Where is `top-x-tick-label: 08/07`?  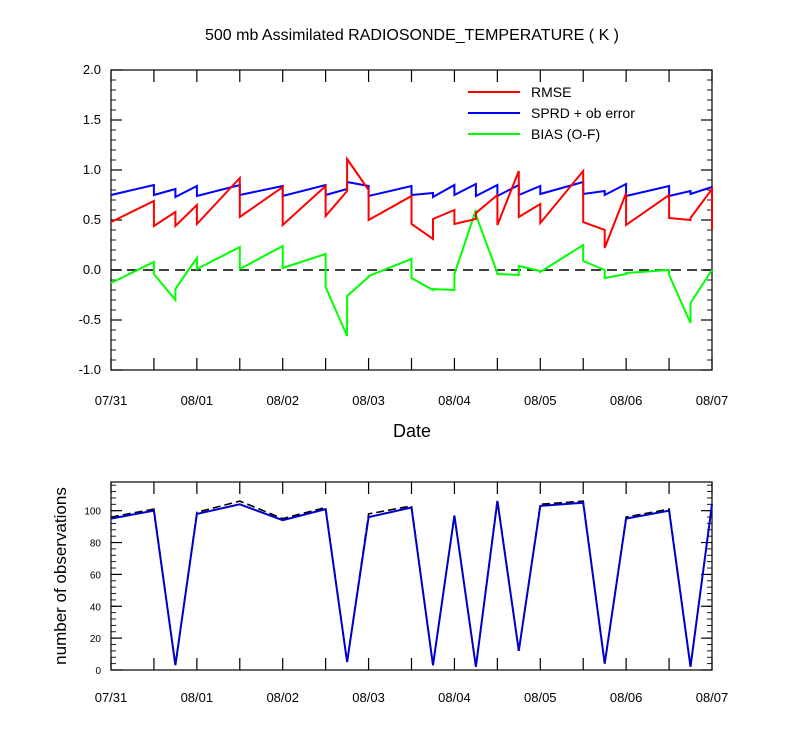
top-x-tick-label: 08/07 is located at coordinates (712, 400).